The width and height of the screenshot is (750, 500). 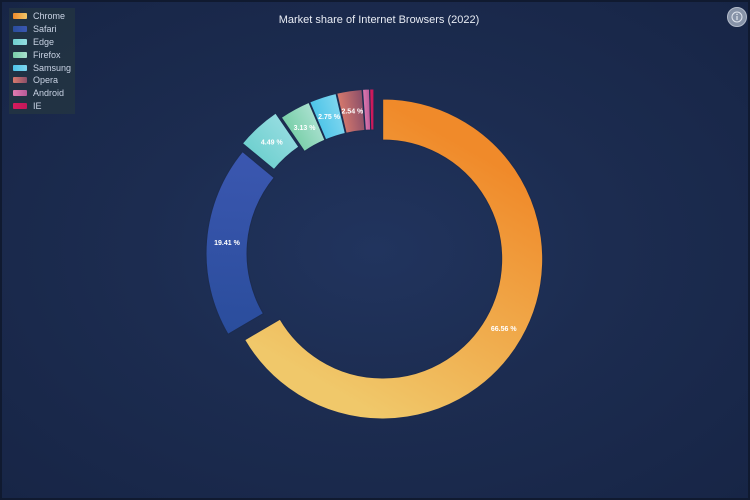 I want to click on slice-label-opera: 2.54 %, so click(x=352, y=112).